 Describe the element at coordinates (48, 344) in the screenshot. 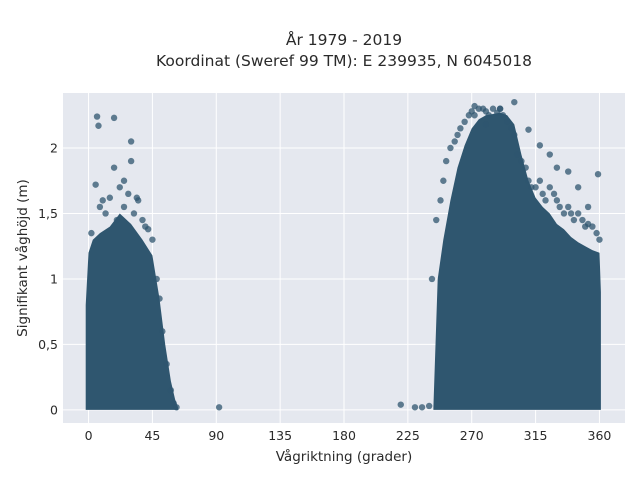

I see `y-tick-label: 0,5` at that location.